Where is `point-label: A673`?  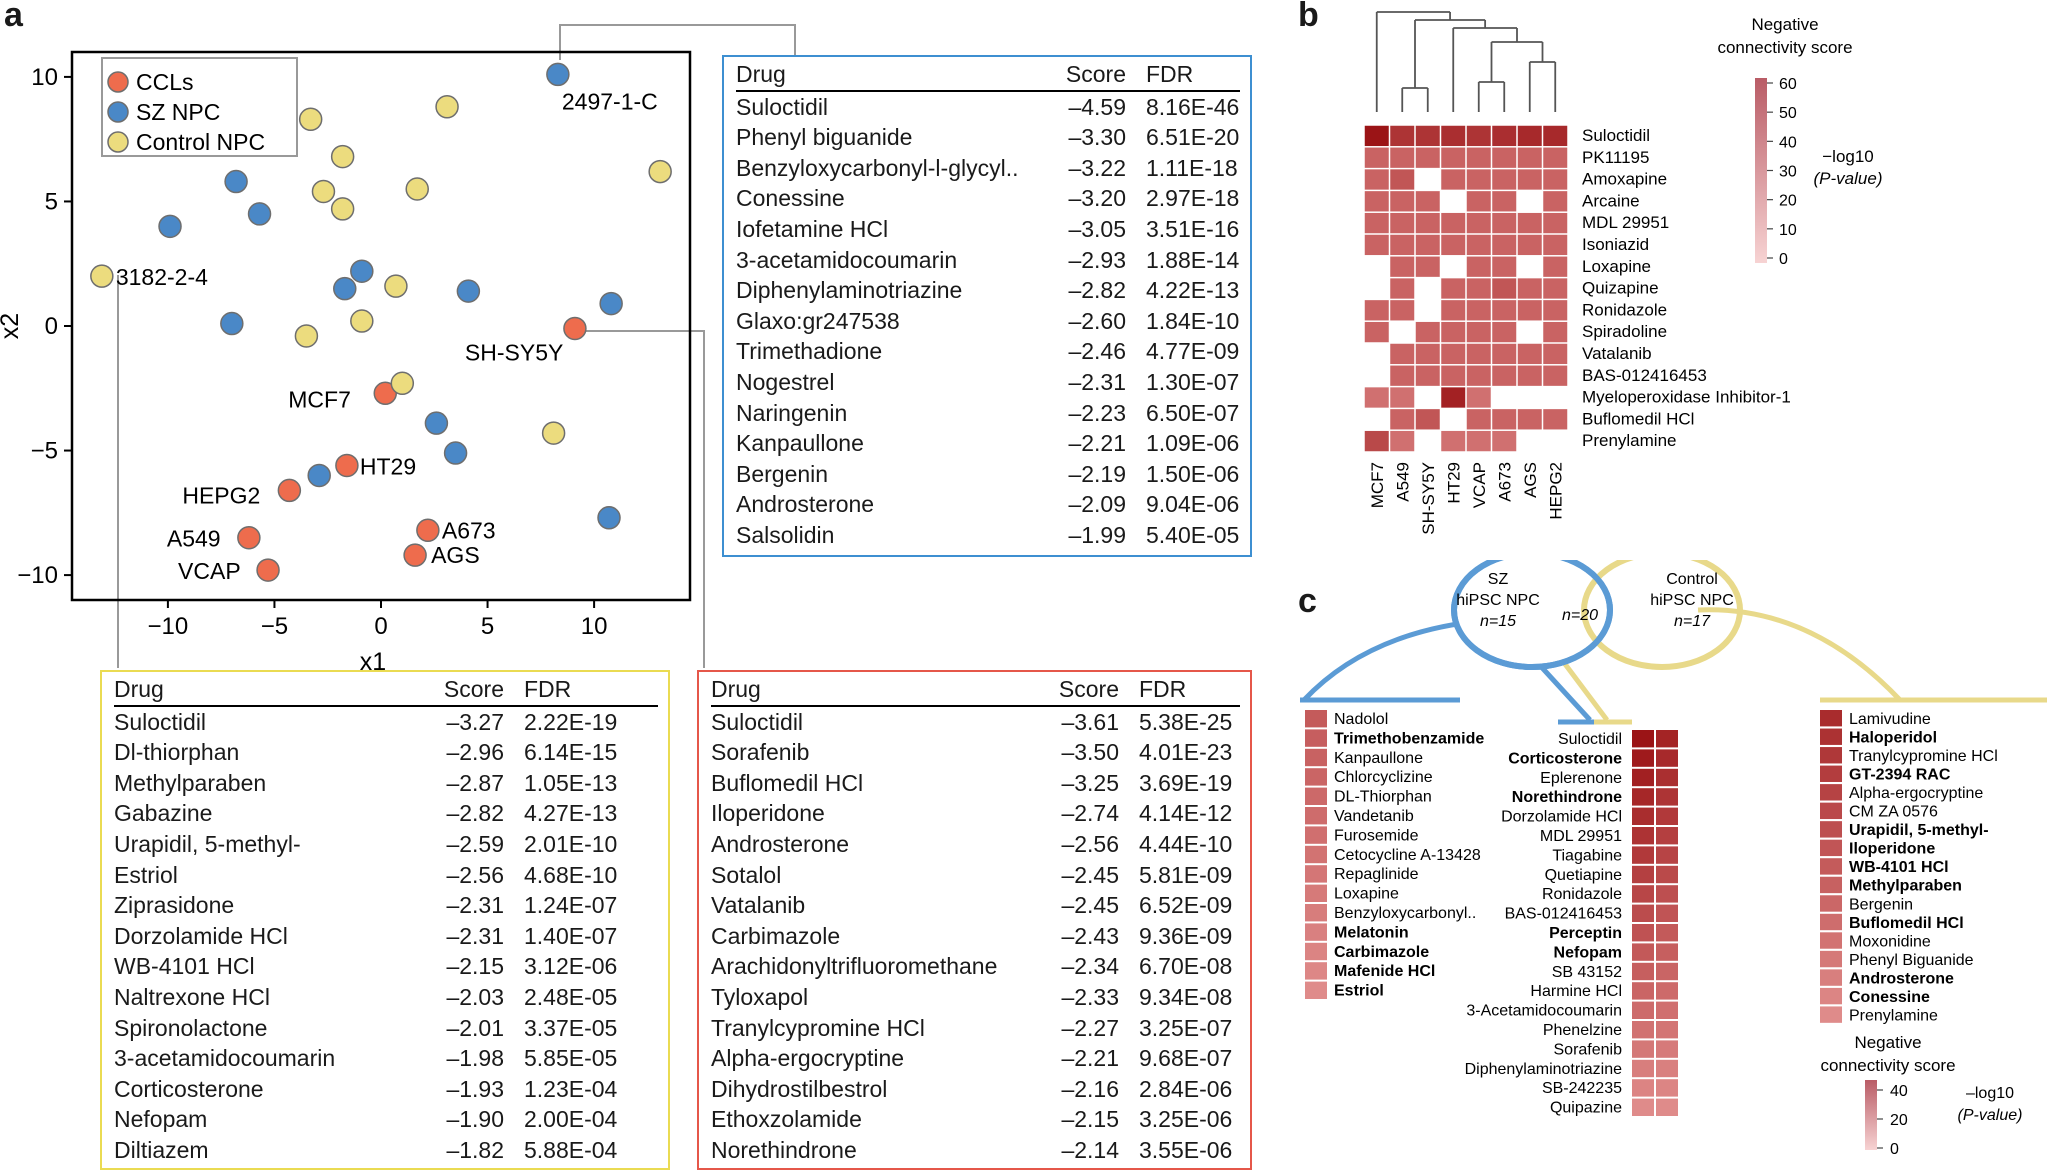
point-label: A673 is located at coordinates (469, 530).